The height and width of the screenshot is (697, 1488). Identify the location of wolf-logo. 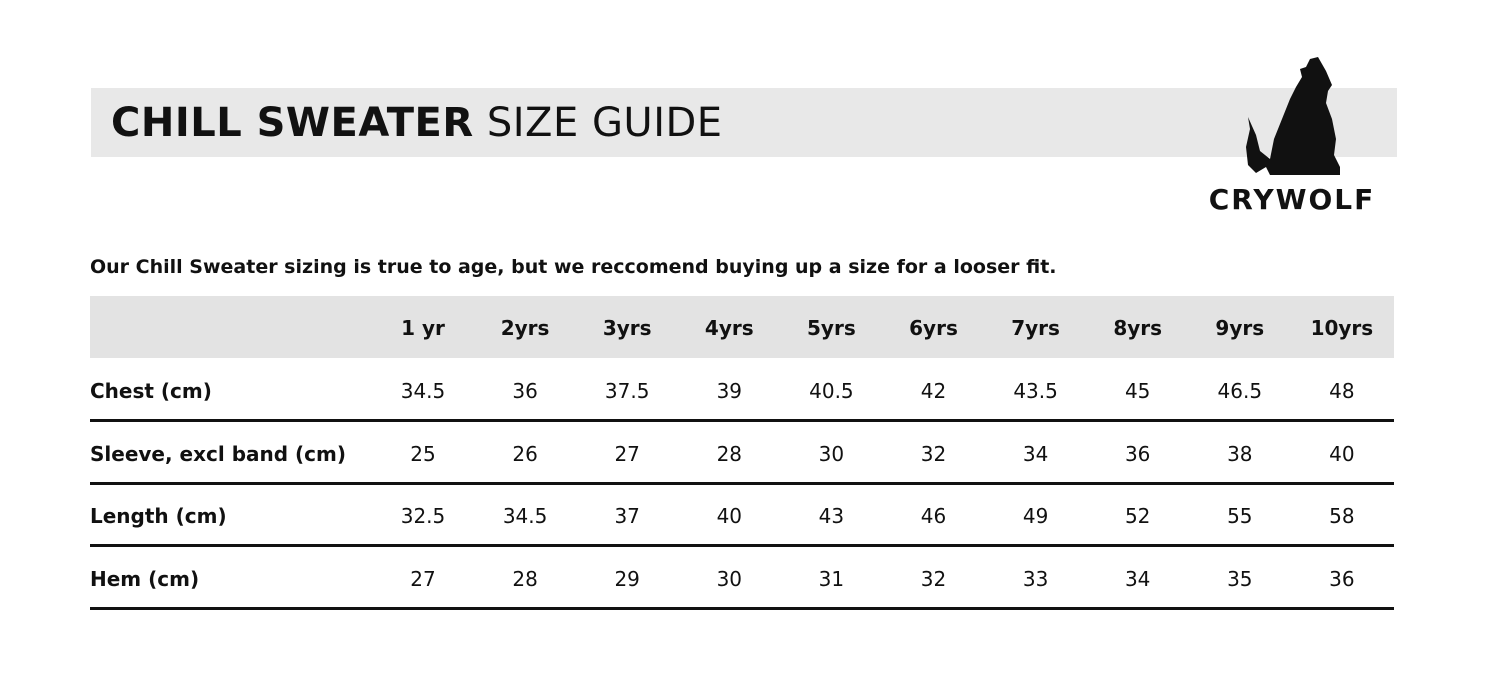
(1293, 116).